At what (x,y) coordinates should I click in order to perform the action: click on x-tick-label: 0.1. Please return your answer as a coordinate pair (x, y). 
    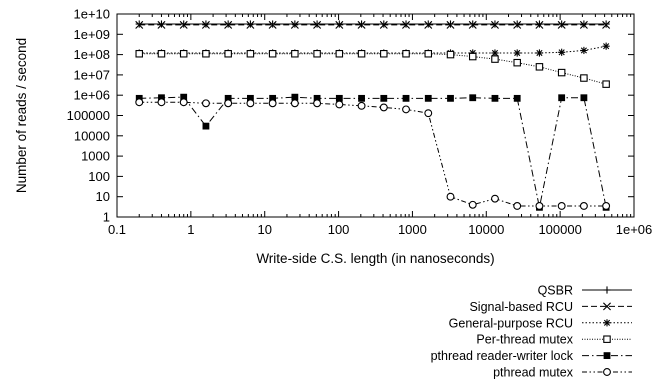
    Looking at the image, I should click on (117, 229).